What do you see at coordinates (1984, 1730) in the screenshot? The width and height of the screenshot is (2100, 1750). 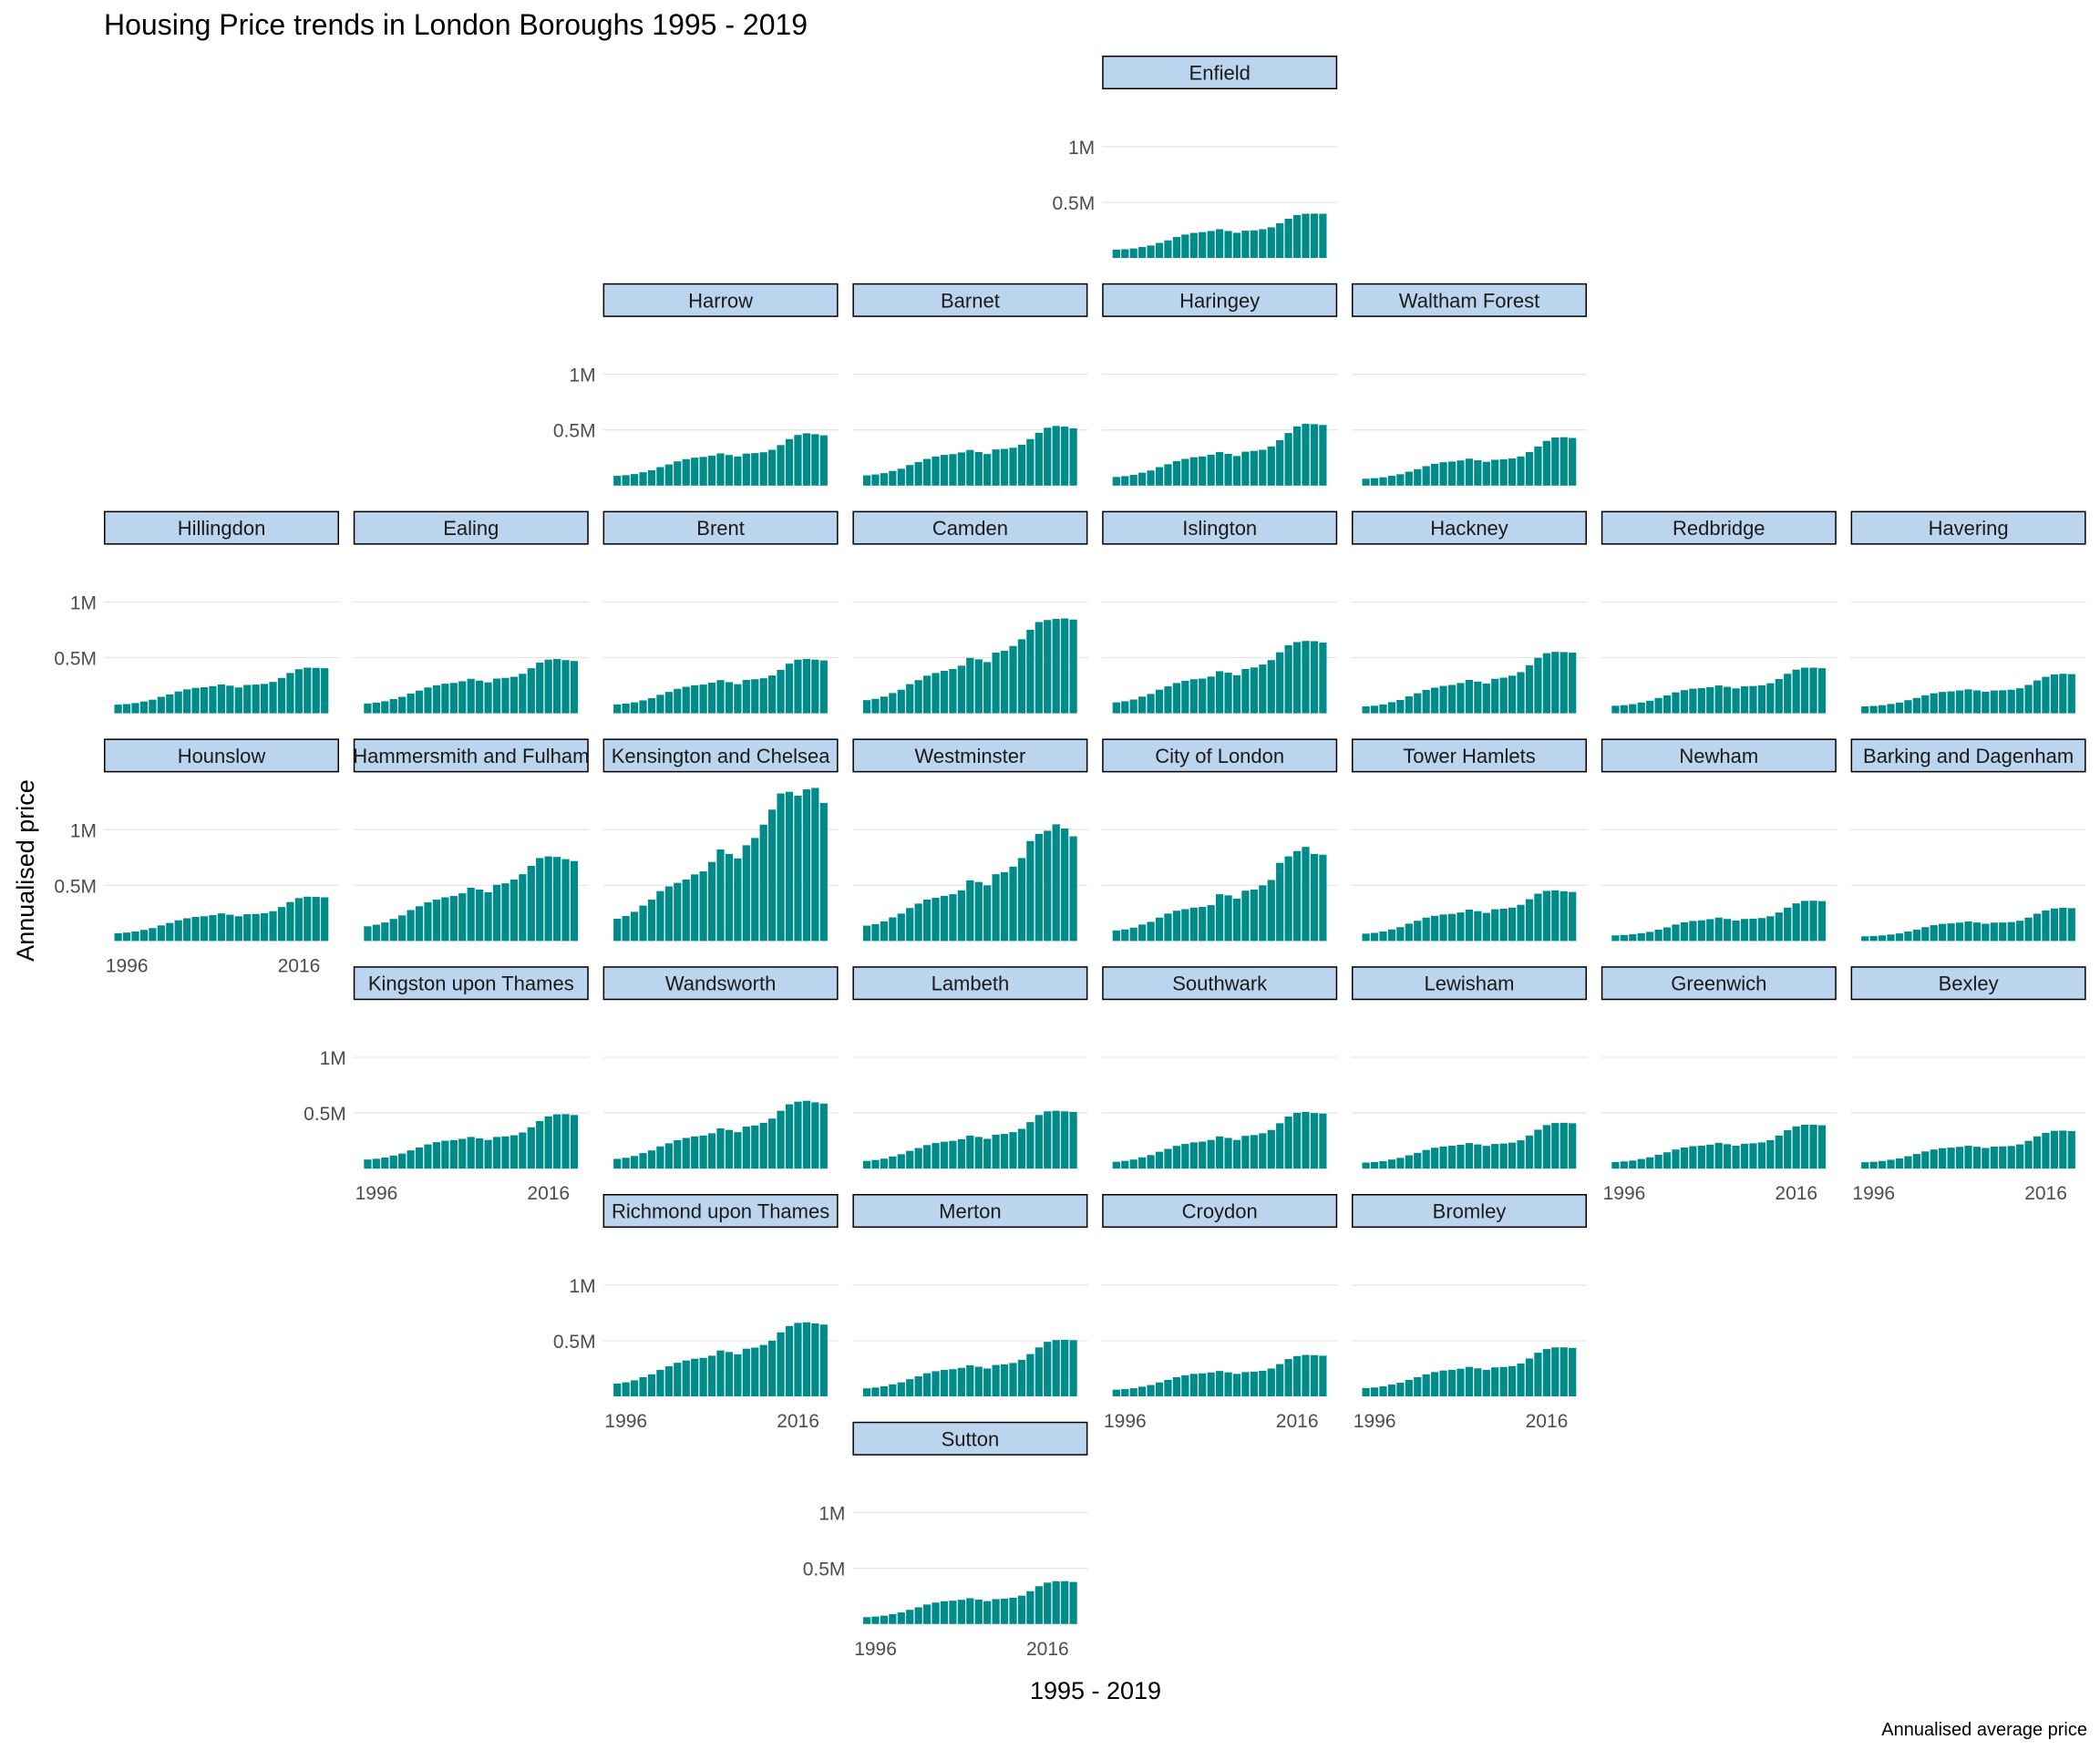 I see `chart-caption: Annualised average price` at bounding box center [1984, 1730].